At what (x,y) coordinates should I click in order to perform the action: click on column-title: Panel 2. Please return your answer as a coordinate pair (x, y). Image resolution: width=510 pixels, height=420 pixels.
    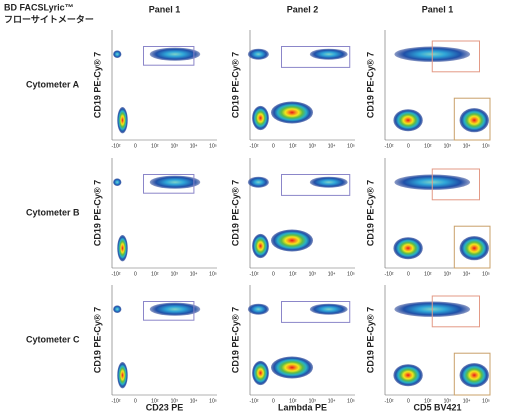
    Looking at the image, I should click on (303, 9).